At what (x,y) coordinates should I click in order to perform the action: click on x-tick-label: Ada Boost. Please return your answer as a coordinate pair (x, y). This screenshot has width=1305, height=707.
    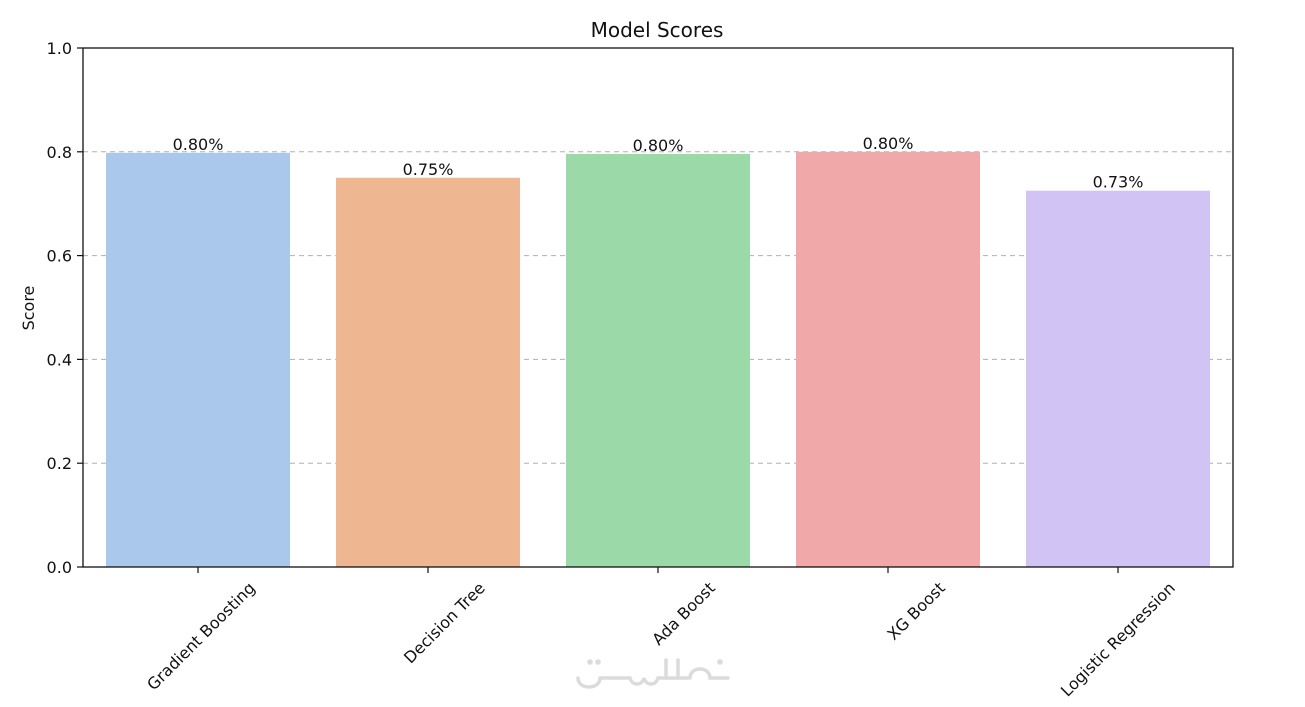
    Looking at the image, I should click on (683, 613).